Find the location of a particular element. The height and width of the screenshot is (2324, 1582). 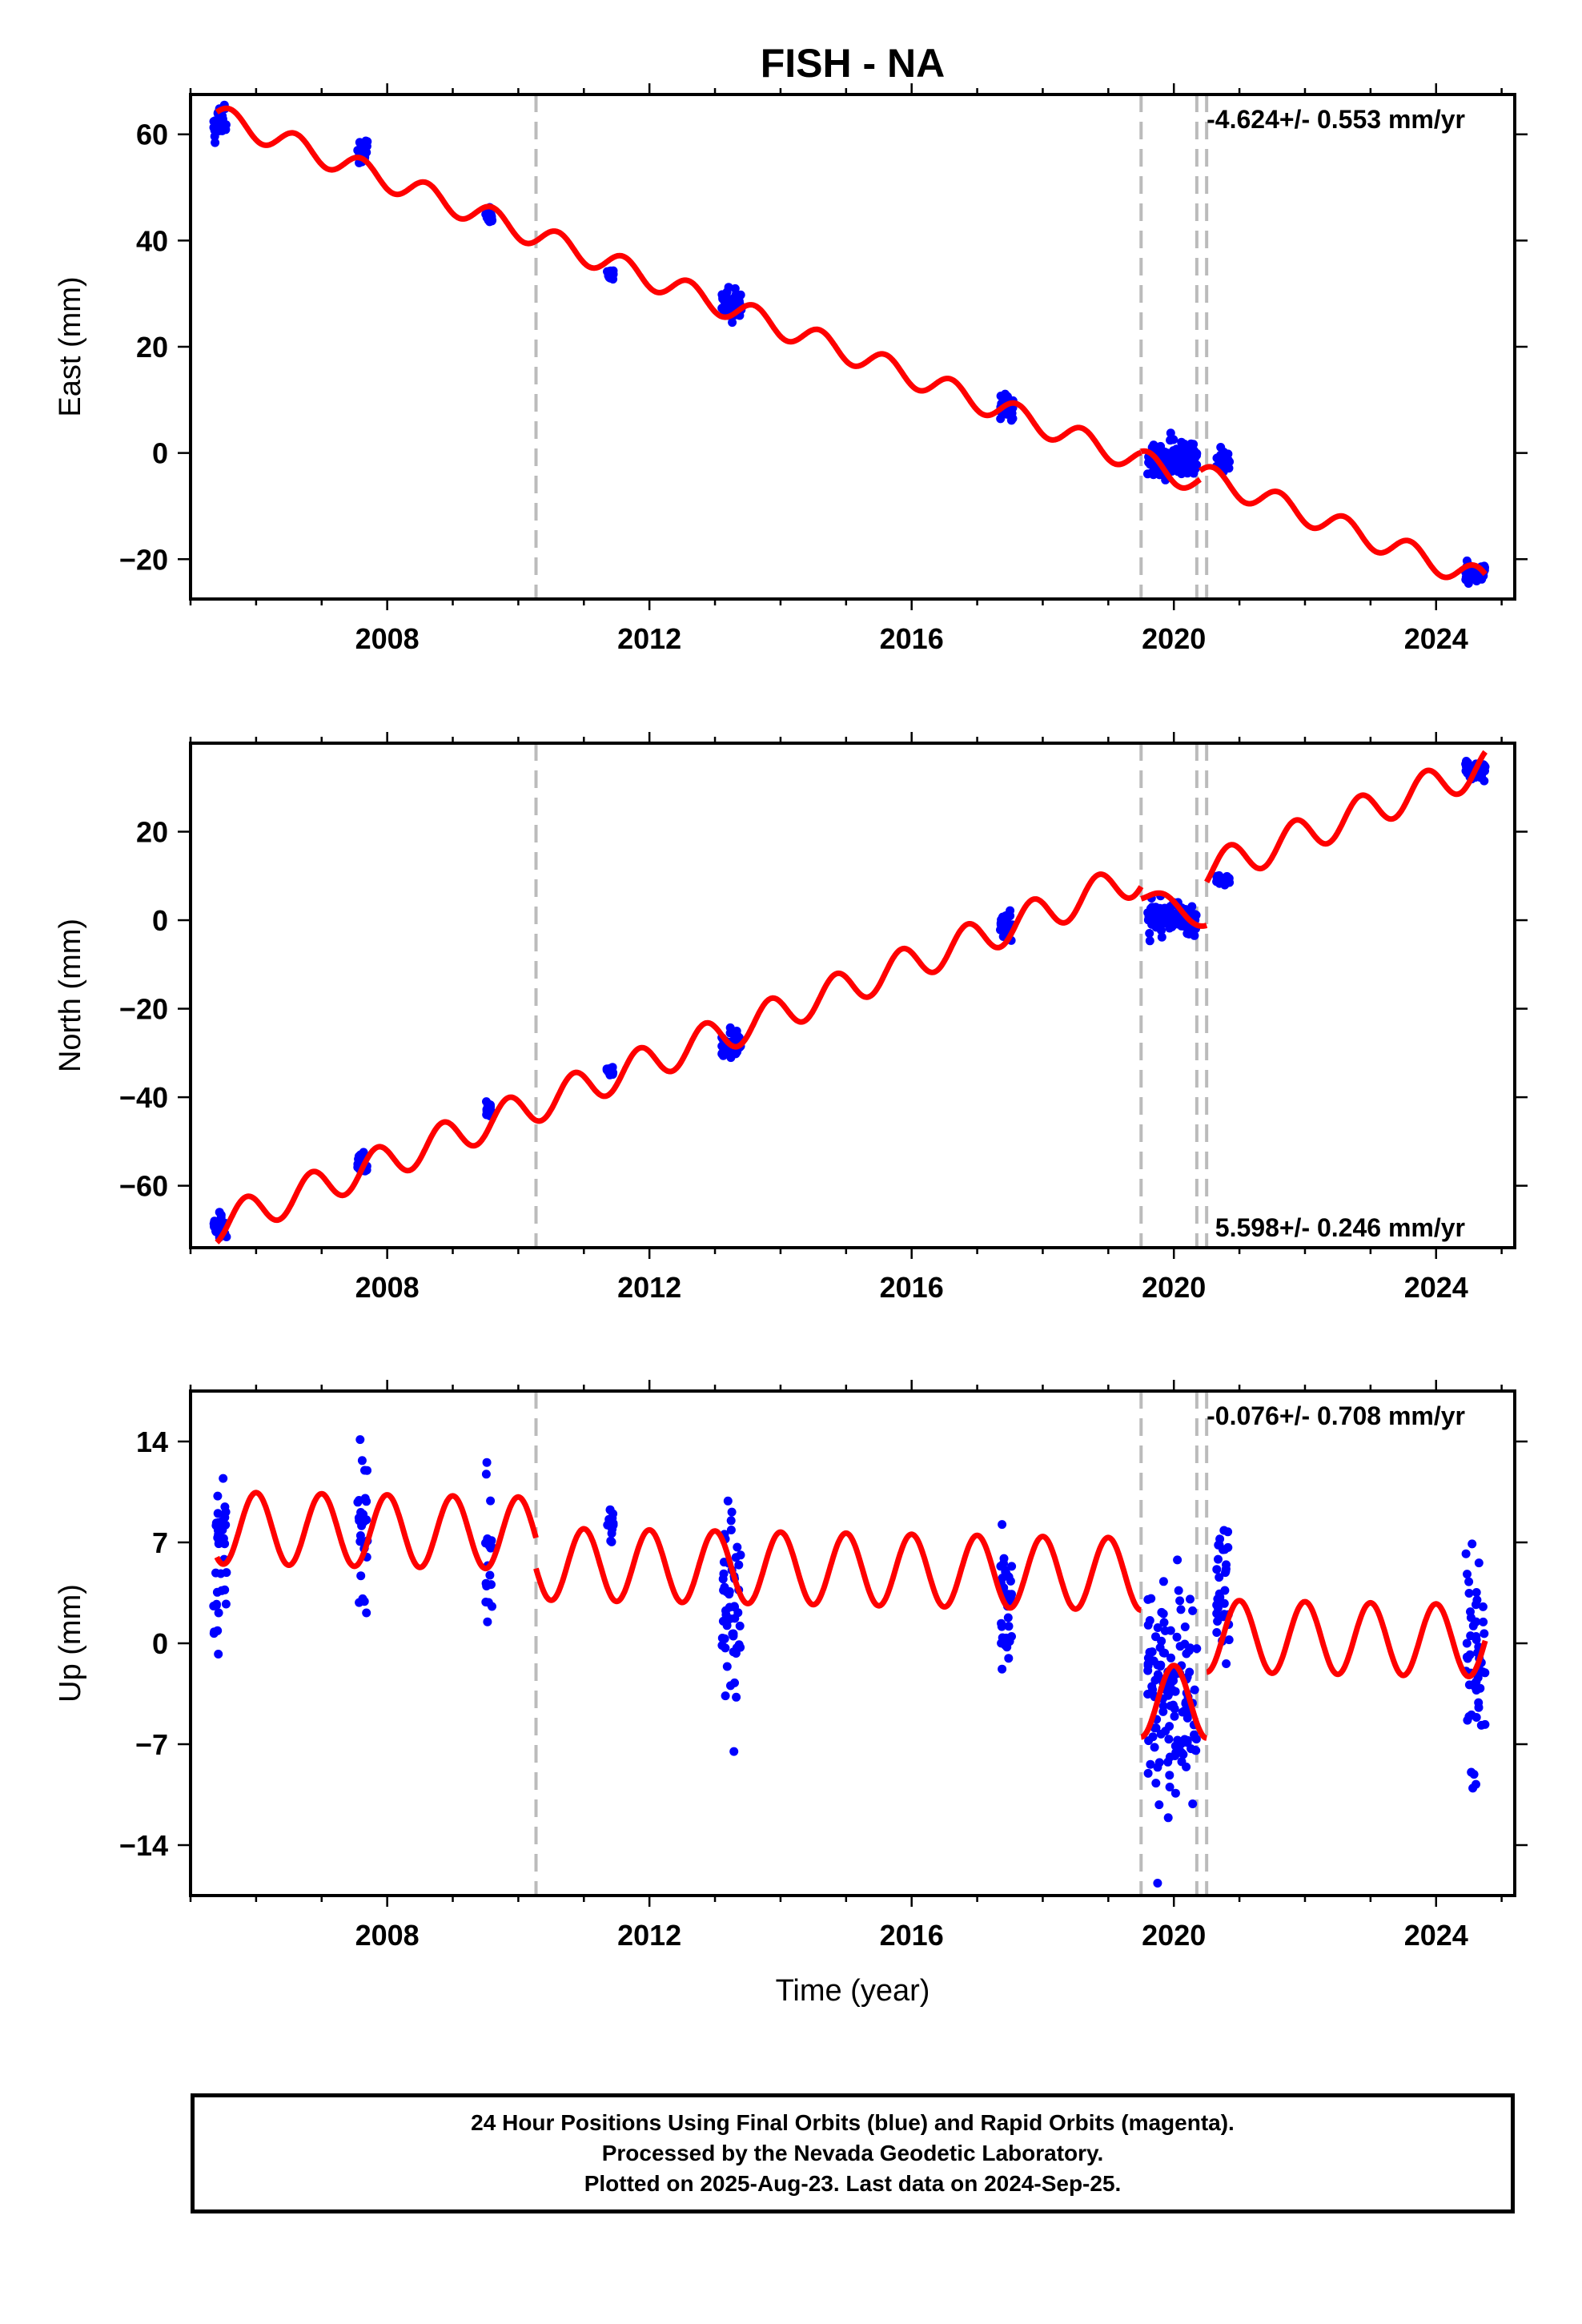

y-tick-label: 14 is located at coordinates (152, 1441).